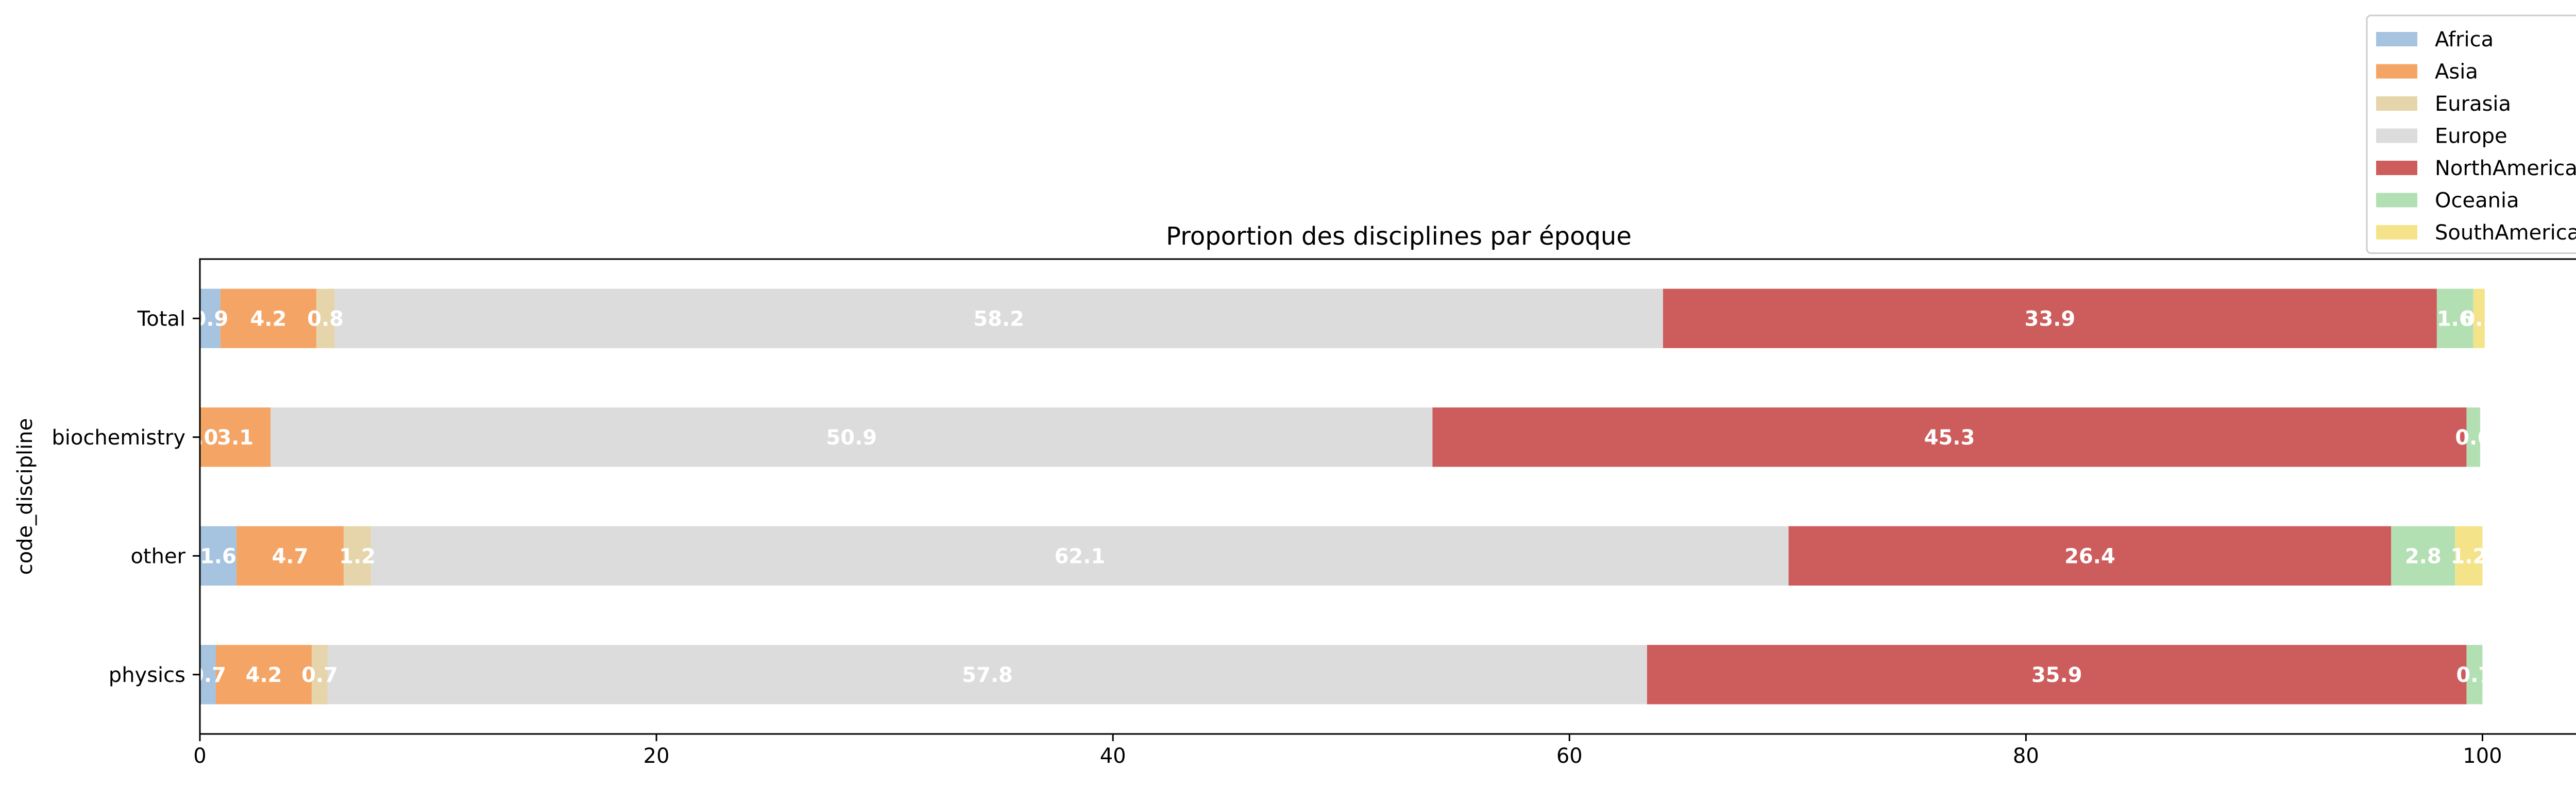  Describe the element at coordinates (2026, 756) in the screenshot. I see `x-tick-label-80: 80` at that location.